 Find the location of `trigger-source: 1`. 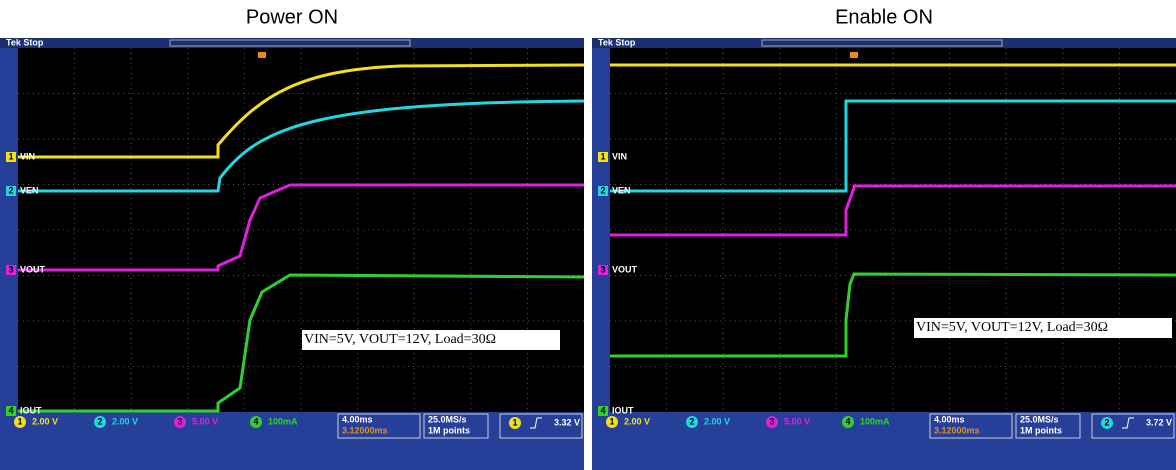

trigger-source: 1 is located at coordinates (514, 422).